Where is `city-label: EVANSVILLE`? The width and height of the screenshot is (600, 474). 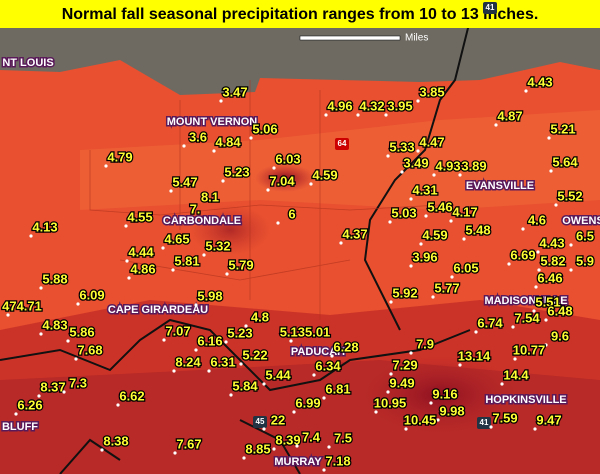 city-label: EVANSVILLE is located at coordinates (500, 186).